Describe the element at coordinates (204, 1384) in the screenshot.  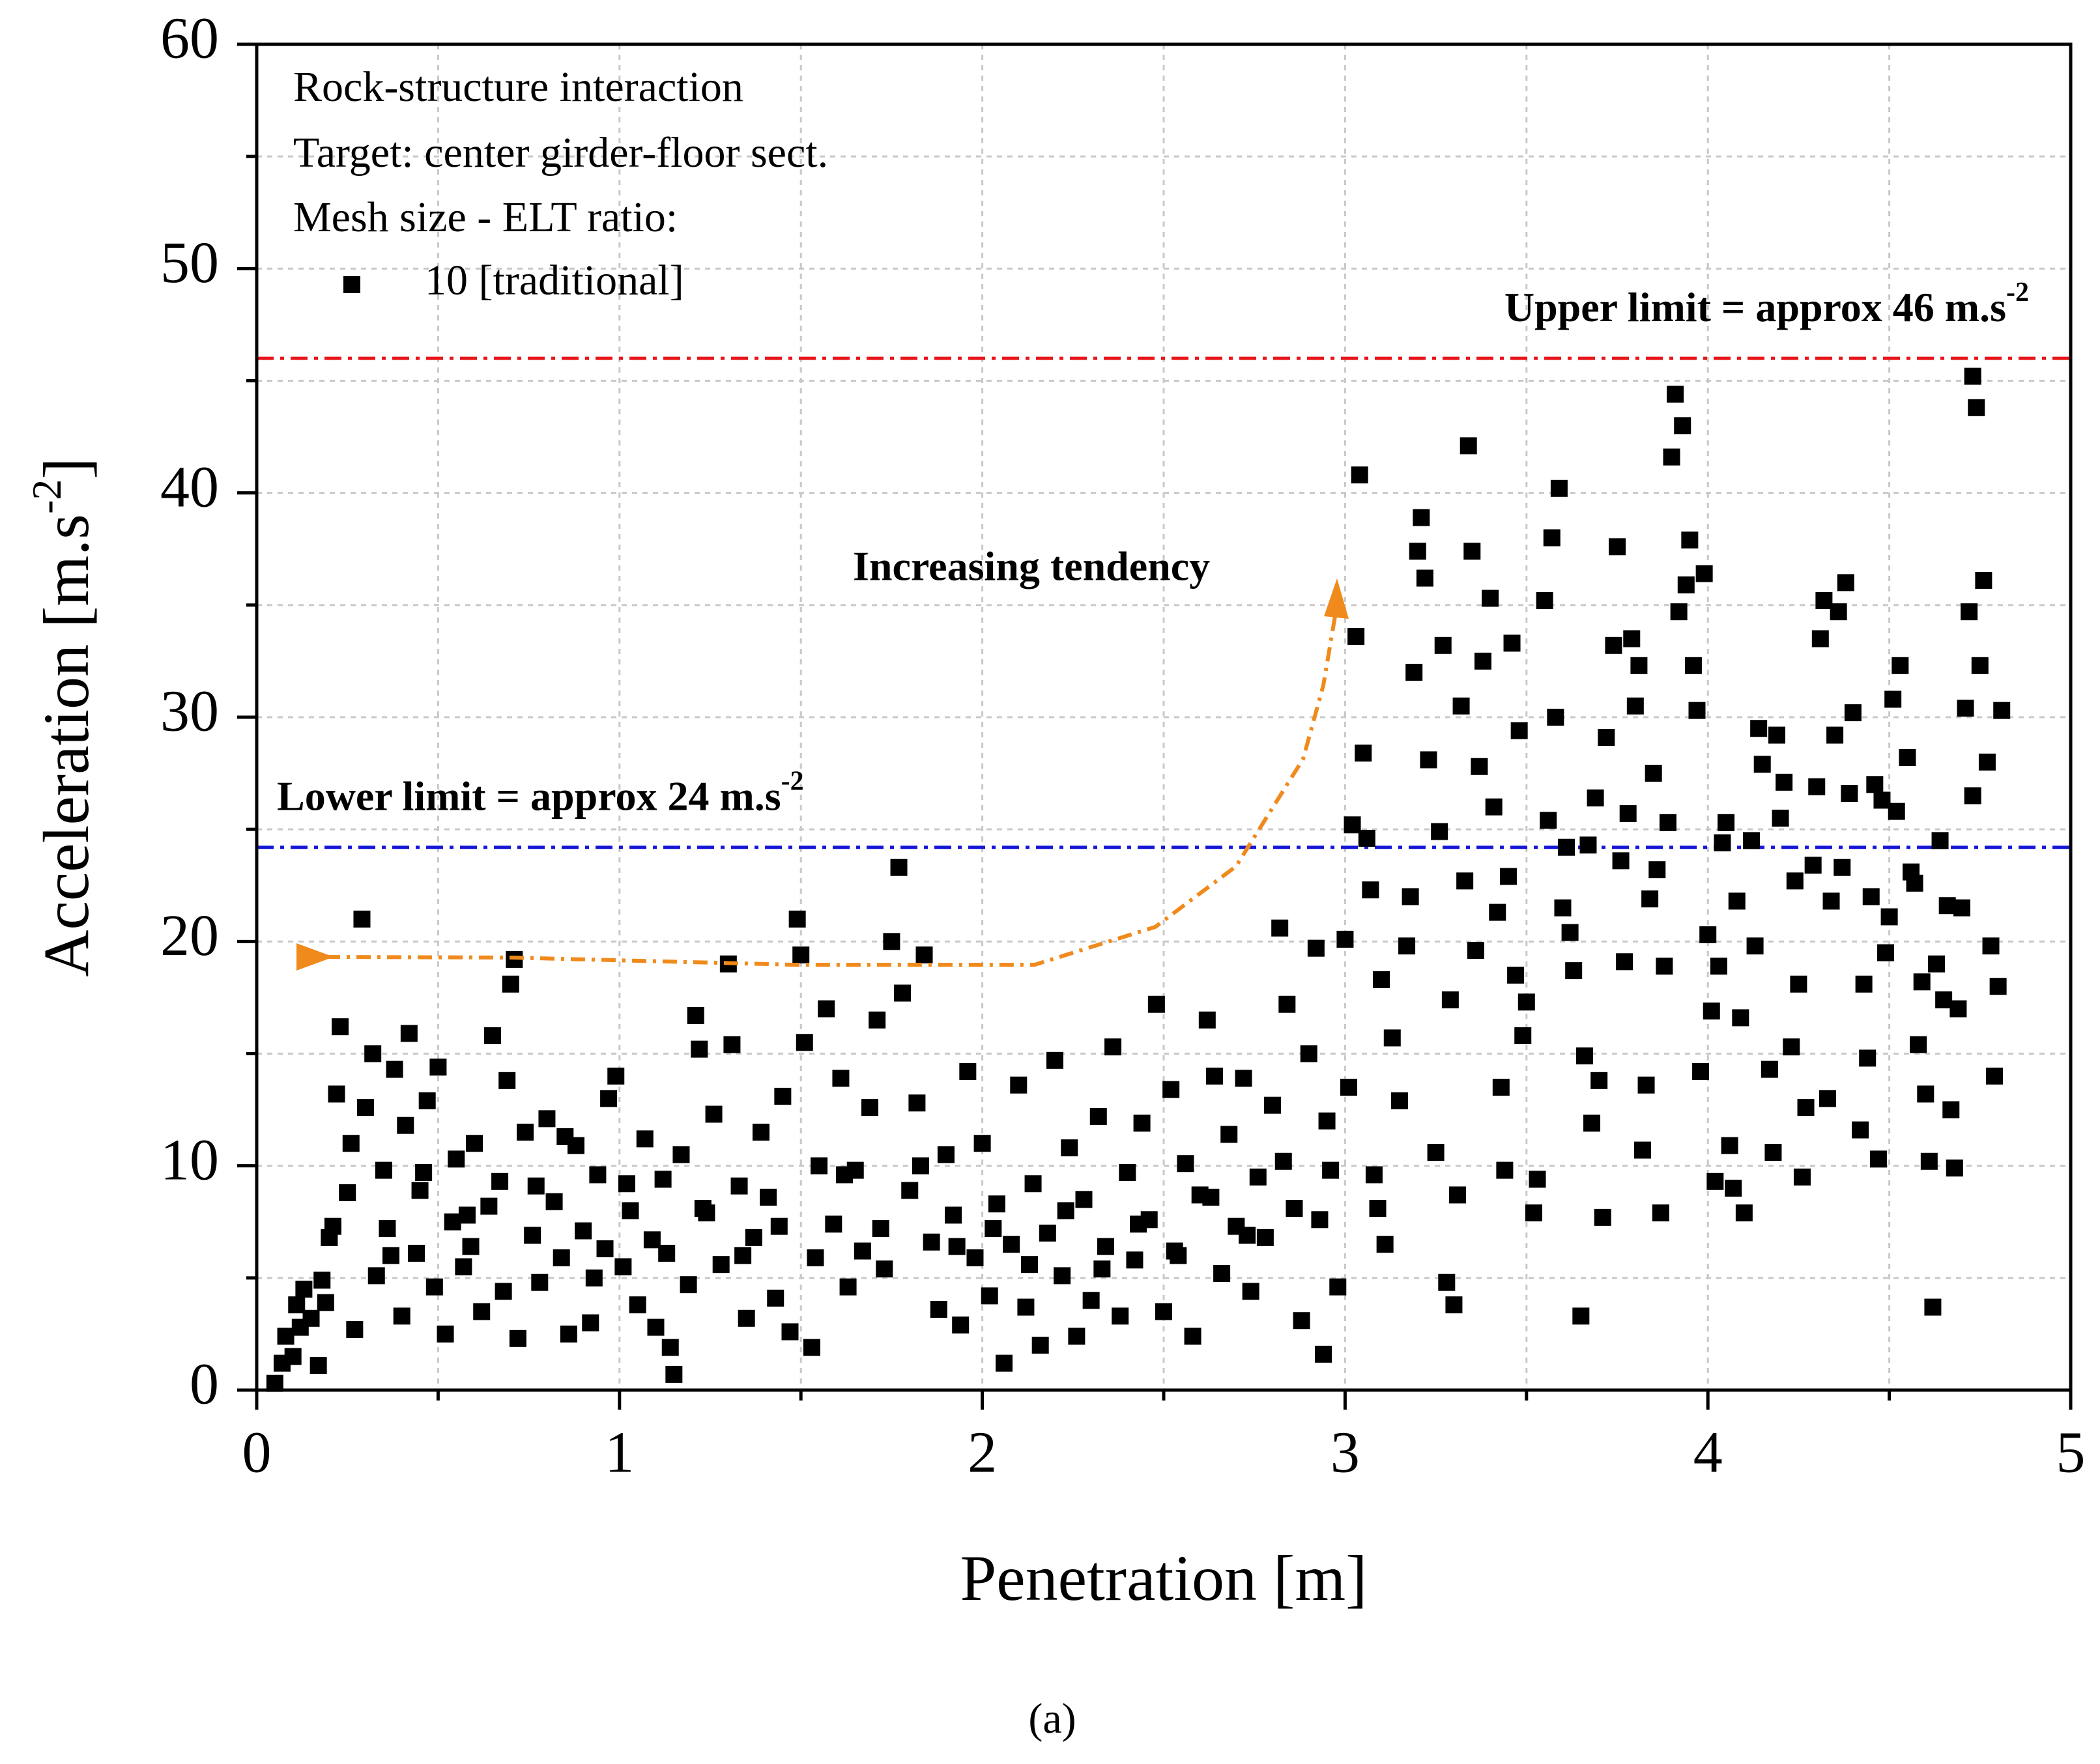
I see `y-tick-label: 0` at that location.